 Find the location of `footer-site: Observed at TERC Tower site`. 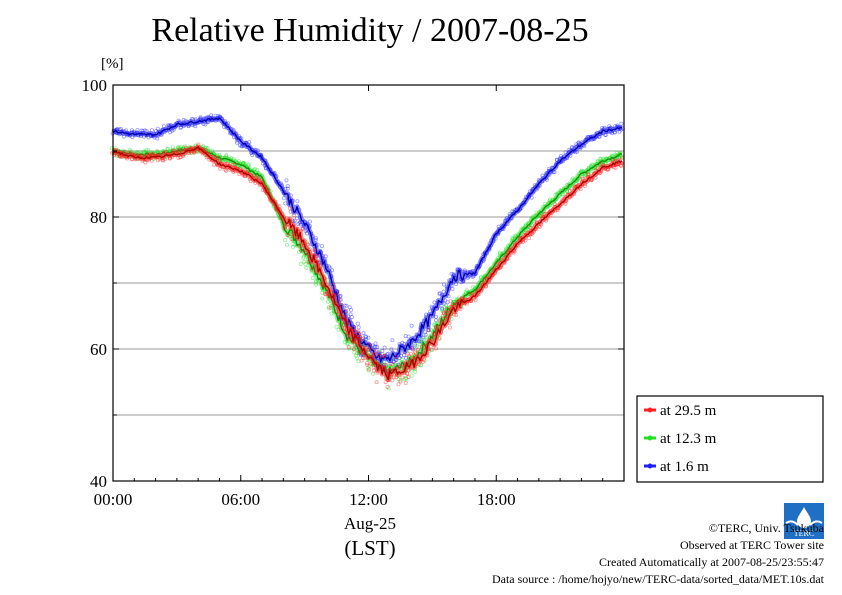

footer-site: Observed at TERC Tower site is located at coordinates (751, 545).